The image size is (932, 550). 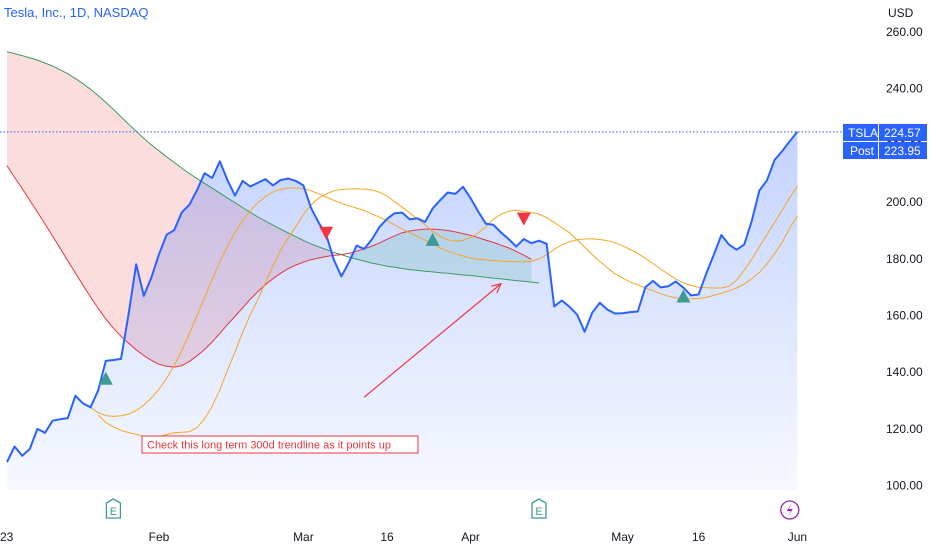 What do you see at coordinates (303, 537) in the screenshot?
I see `x-tick-label: Mar` at bounding box center [303, 537].